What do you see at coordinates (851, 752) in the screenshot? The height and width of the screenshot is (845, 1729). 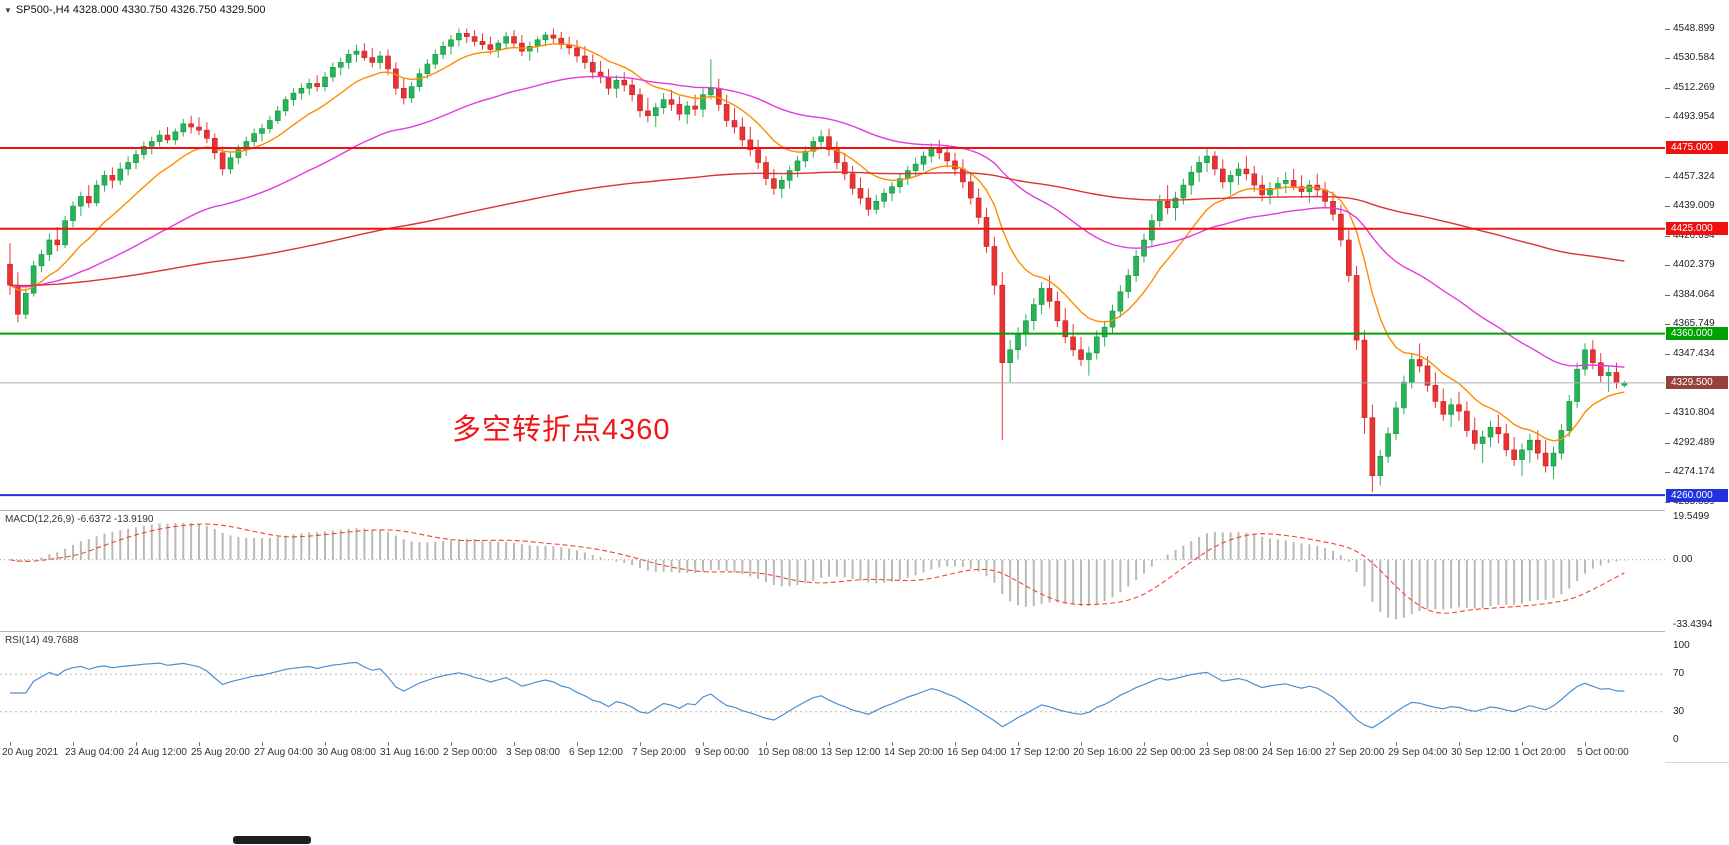 I see `time-axis-label: 13 Sep 12:00` at bounding box center [851, 752].